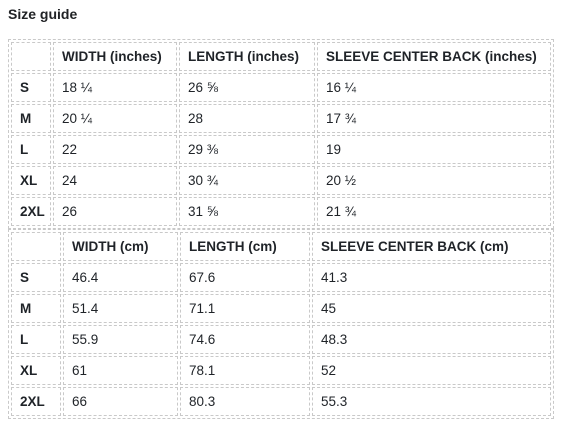  I want to click on table-row: XL 24 30 ¾ 20 ½, so click(281, 180).